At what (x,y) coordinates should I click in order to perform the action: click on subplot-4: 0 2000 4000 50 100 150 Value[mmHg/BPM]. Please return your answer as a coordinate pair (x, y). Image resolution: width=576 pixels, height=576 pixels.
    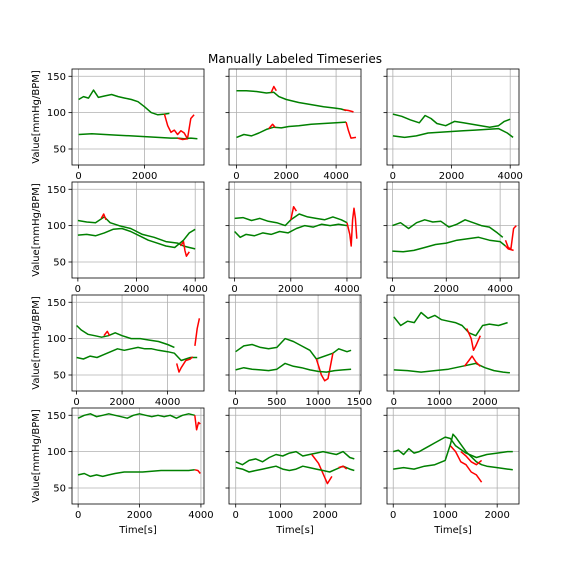
    Looking at the image, I should click on (119, 238).